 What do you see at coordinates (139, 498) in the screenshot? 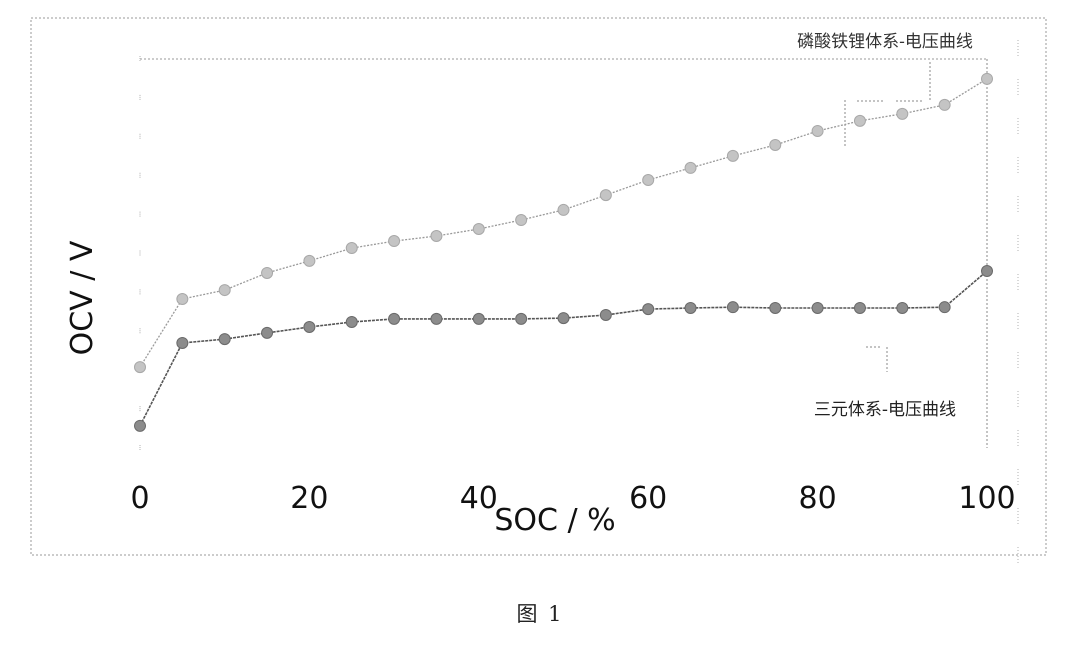
I see `x-tick-label: 0` at bounding box center [139, 498].